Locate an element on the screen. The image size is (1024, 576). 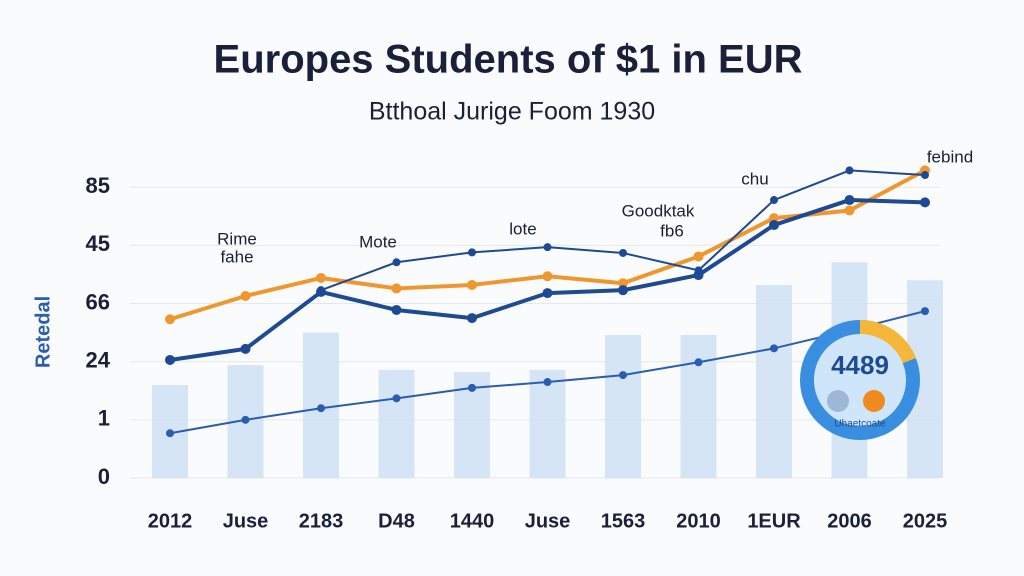
annotation: febind is located at coordinates (950, 156).